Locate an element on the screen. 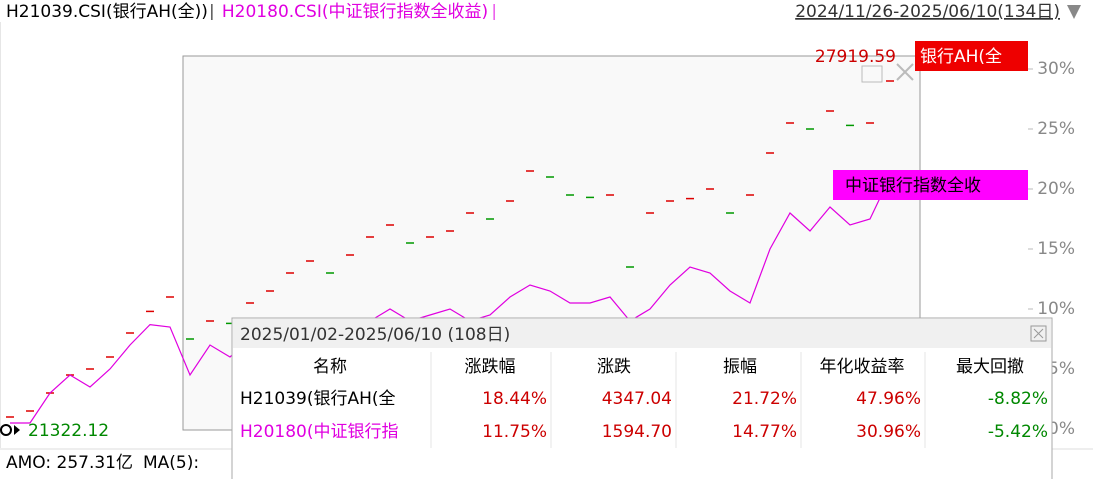  series-tag-label: 银行AH(全 is located at coordinates (961, 57).